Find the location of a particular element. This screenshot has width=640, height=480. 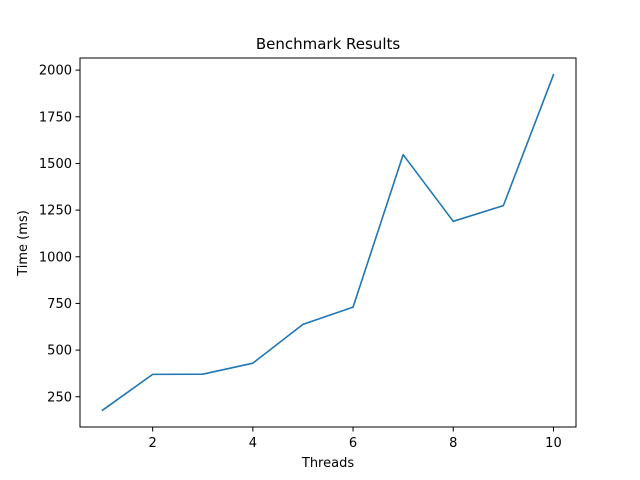

y-axis-ticks: 250 500 750 1000 1250 1500 1750 2000 is located at coordinates (59, 234).